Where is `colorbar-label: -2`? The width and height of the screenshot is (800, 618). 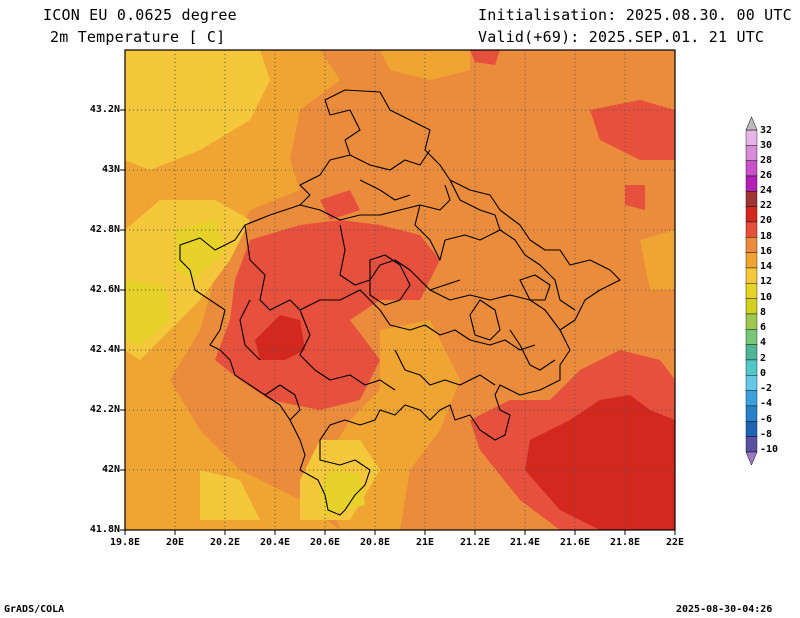 colorbar-label: -2 is located at coordinates (766, 388).